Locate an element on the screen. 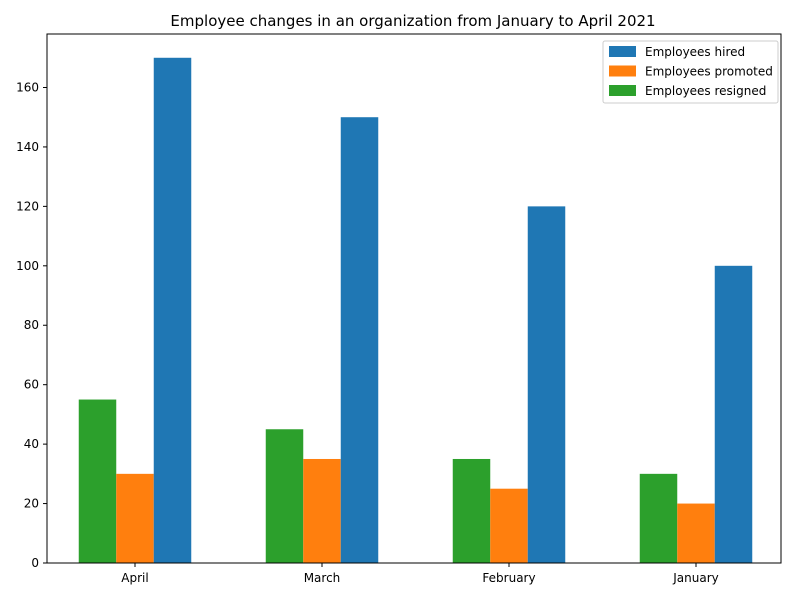 Image resolution: width=800 pixels, height=600 pixels. y-tick-label: 20 is located at coordinates (31, 504).